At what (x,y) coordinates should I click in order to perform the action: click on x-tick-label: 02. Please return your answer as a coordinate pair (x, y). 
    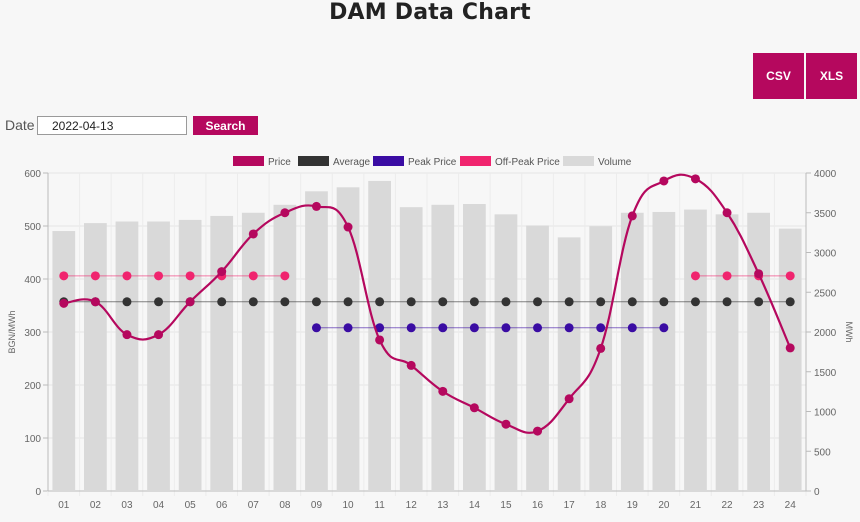
    Looking at the image, I should click on (96, 505).